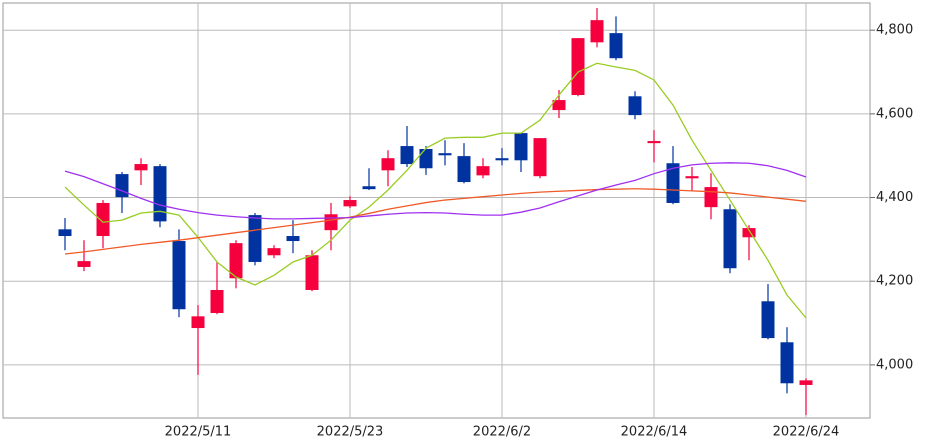 The width and height of the screenshot is (935, 442). What do you see at coordinates (350, 432) in the screenshot?
I see `x-tick-label: 2022/5/23` at bounding box center [350, 432].